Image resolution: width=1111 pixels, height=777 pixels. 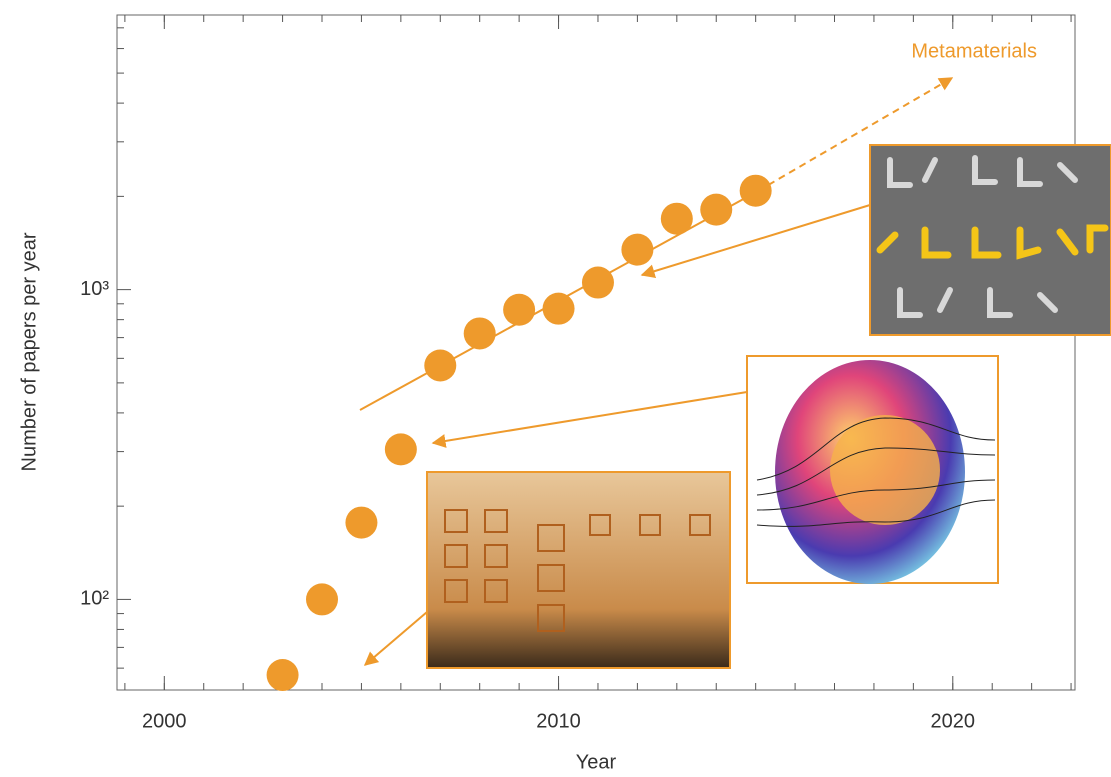 I want to click on inset-split-rings, so click(x=578, y=570).